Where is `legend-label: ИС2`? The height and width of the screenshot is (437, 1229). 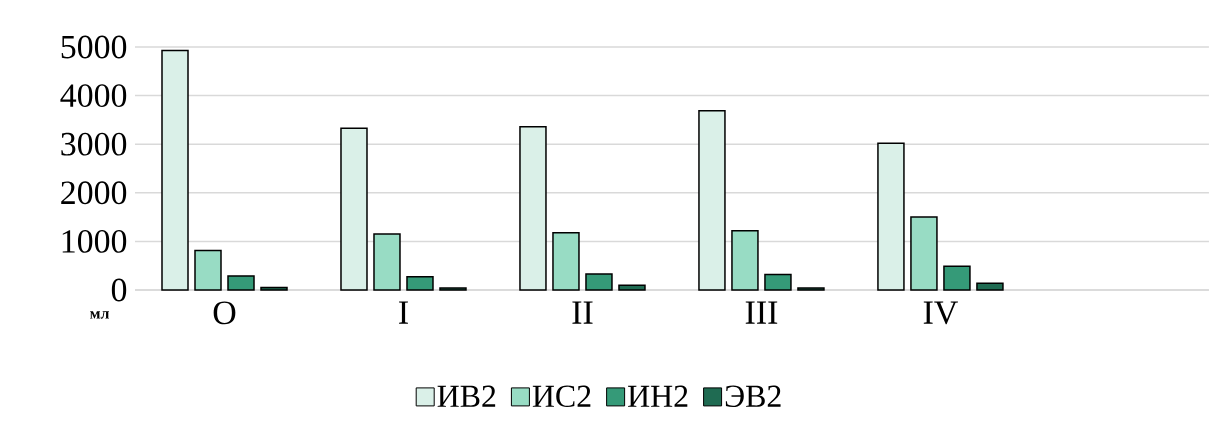 legend-label: ИС2 is located at coordinates (561, 396).